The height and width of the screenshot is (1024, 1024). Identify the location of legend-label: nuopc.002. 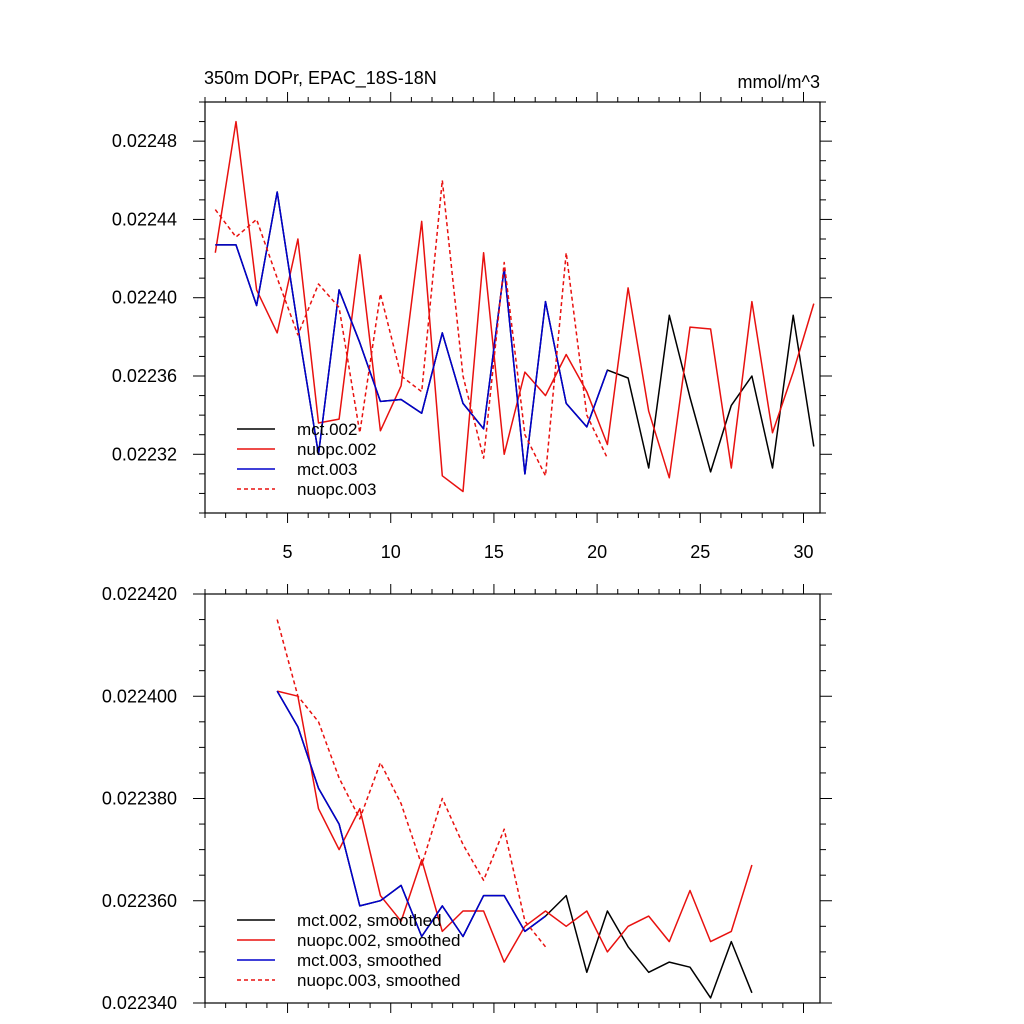
(336, 449).